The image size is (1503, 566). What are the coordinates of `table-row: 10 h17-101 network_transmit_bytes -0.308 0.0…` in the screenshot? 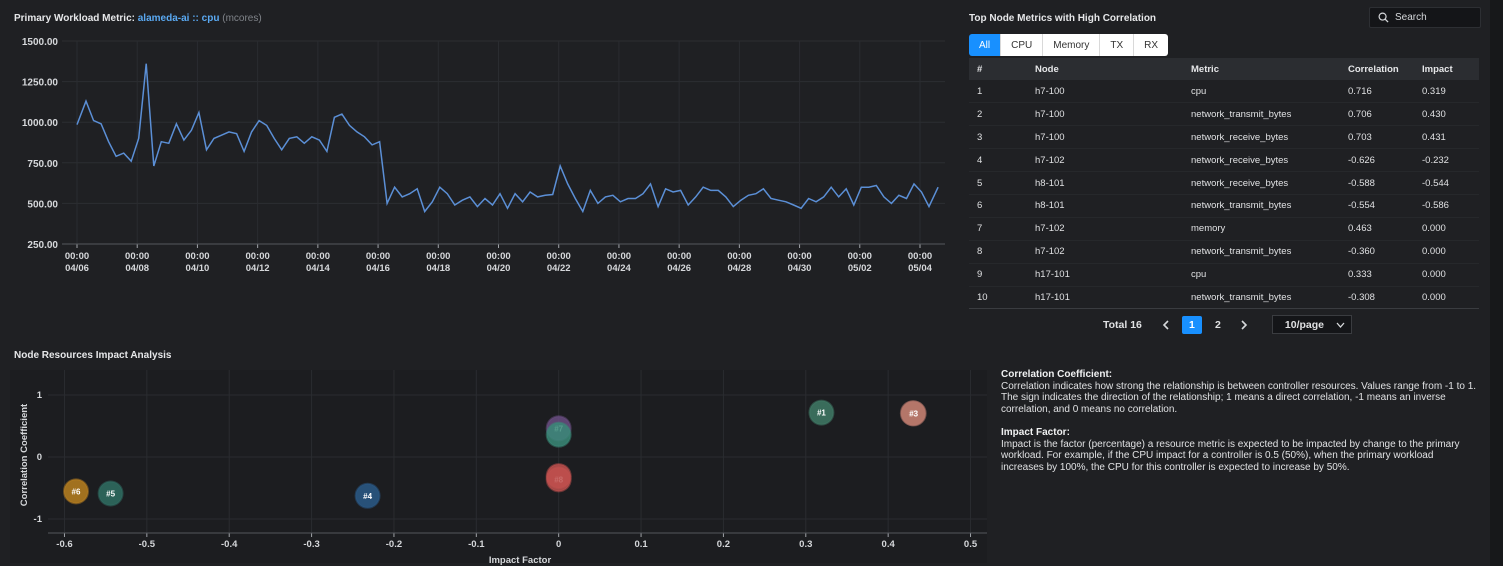 It's located at (1224, 298).